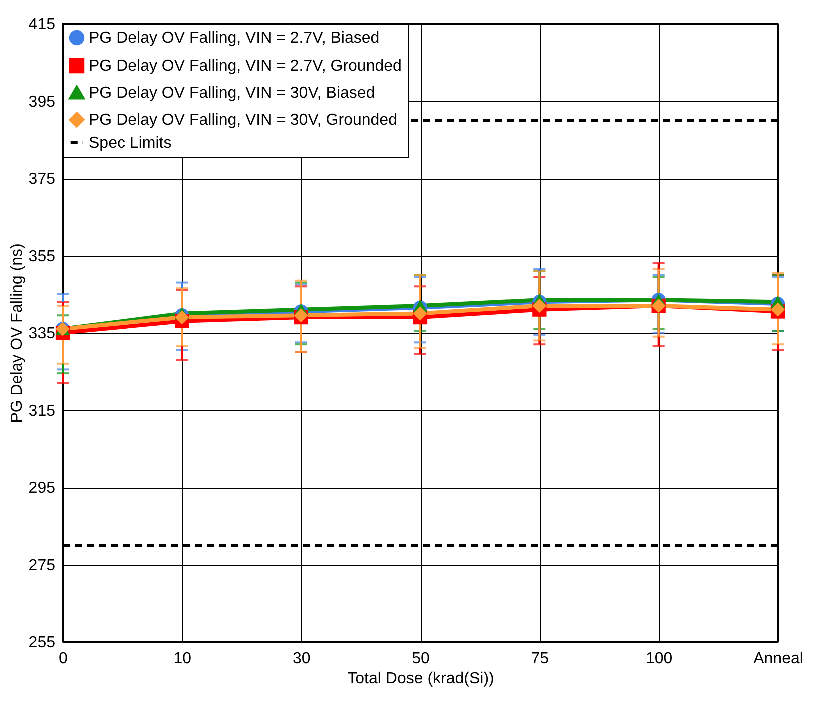 The height and width of the screenshot is (704, 838). Describe the element at coordinates (421, 679) in the screenshot. I see `x-axis-title: Total Dose (krad(Si))` at that location.